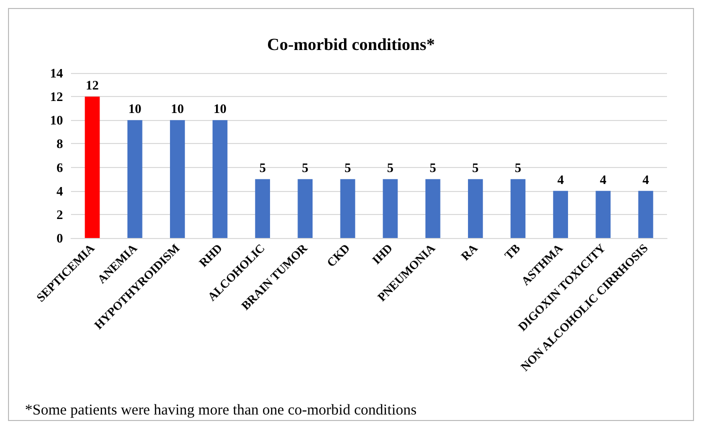  I want to click on y-tick-label: 10, so click(56, 120).